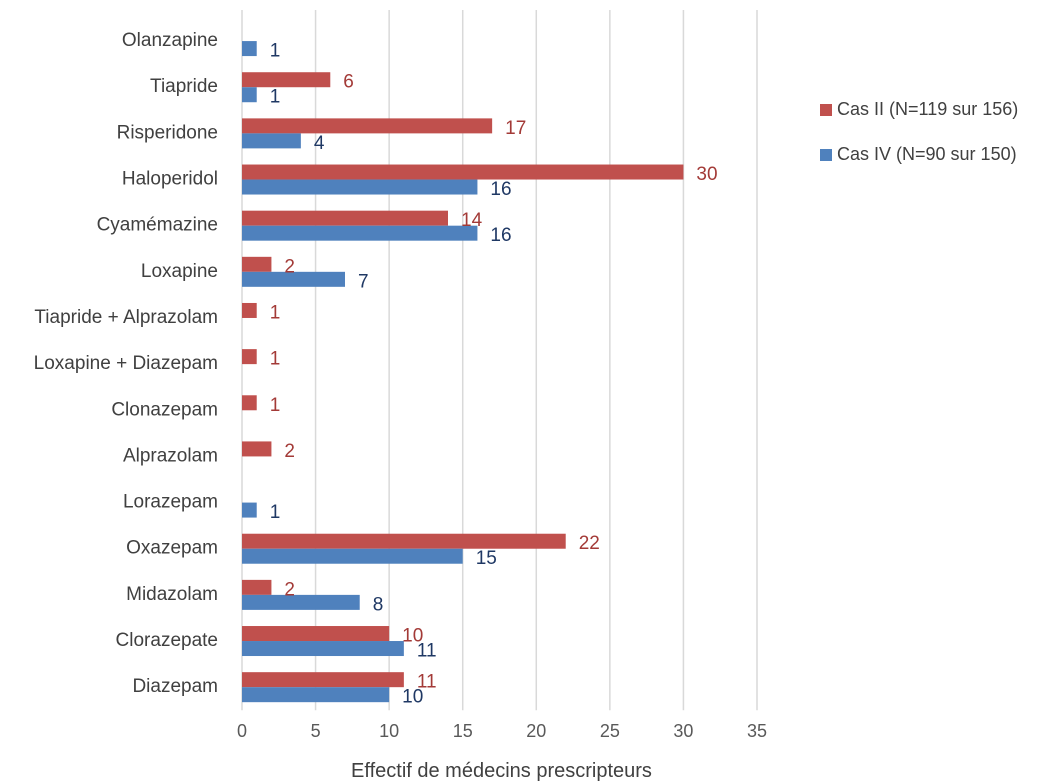 Image resolution: width=1049 pixels, height=783 pixels. I want to click on category-label: Loxapine, so click(179, 271).